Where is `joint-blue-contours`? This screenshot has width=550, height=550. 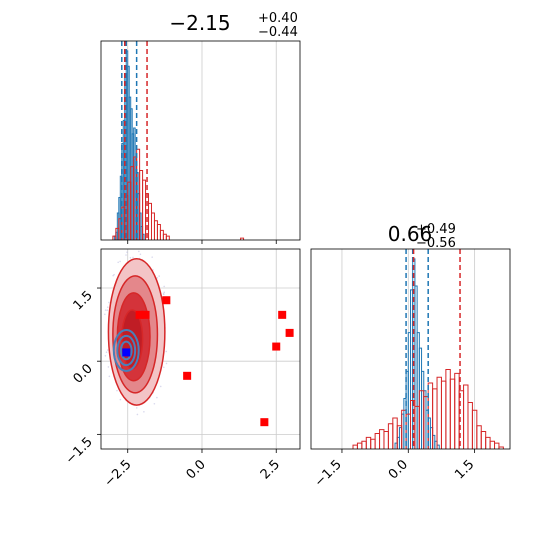 joint-blue-contours is located at coordinates (126, 350).